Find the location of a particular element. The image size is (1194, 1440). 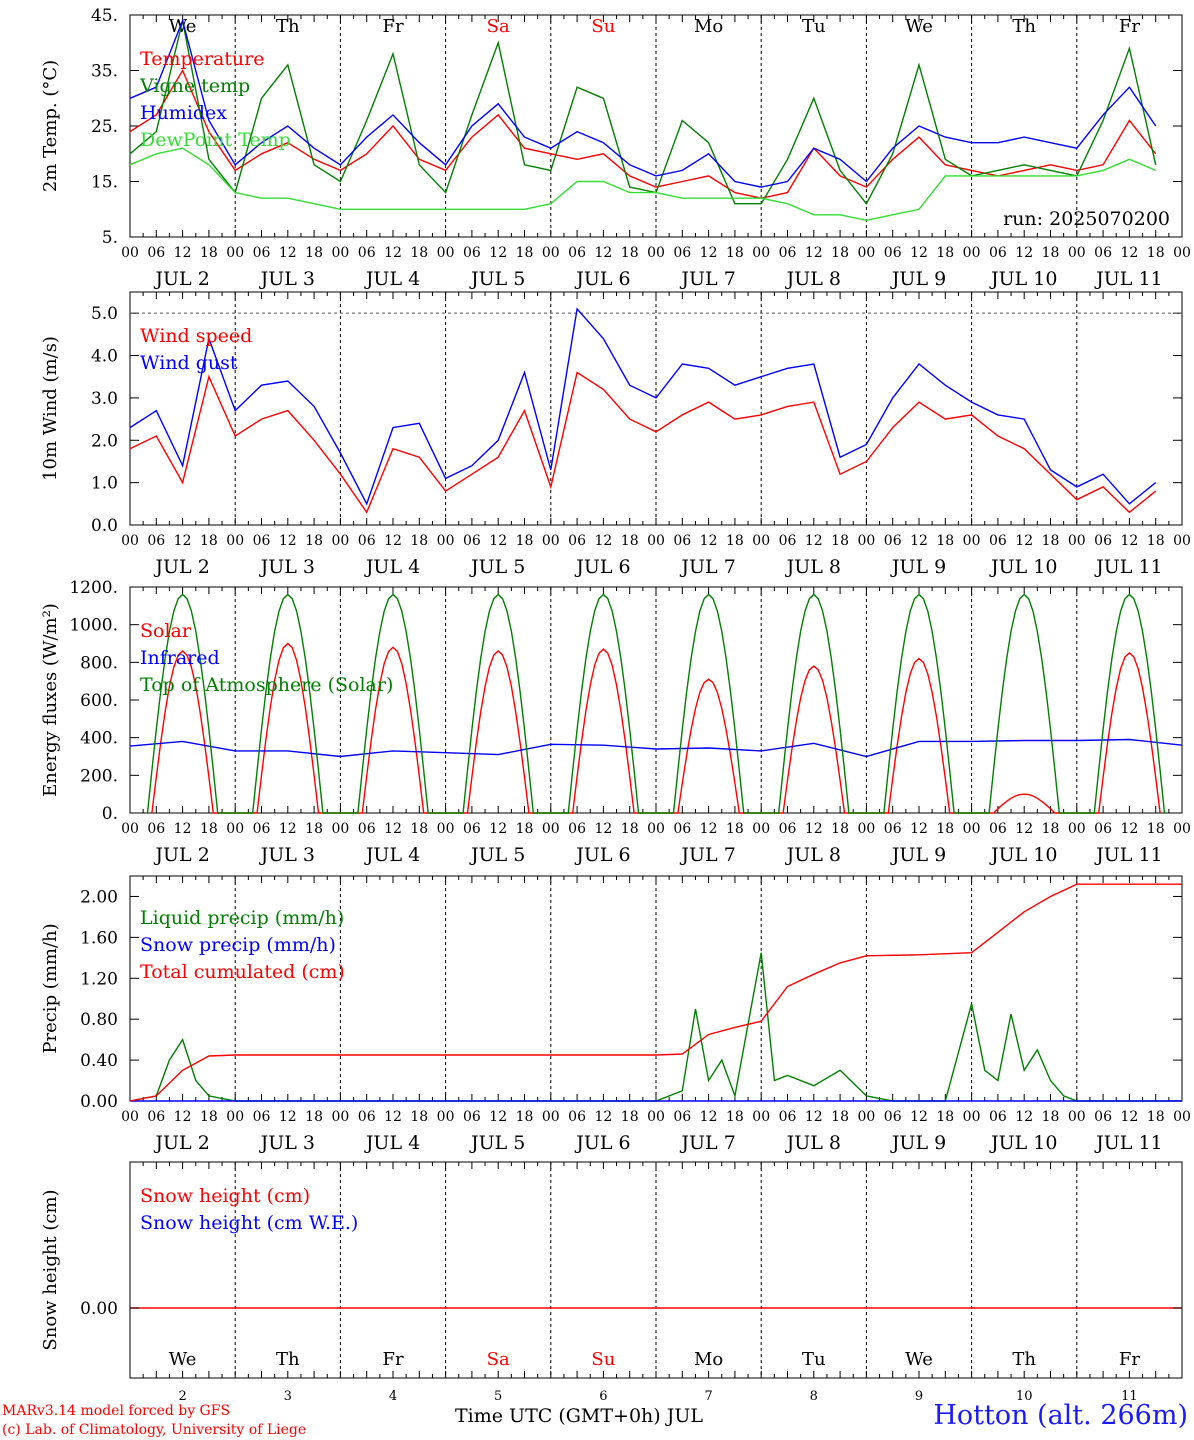

day-number: 3 is located at coordinates (288, 1396).